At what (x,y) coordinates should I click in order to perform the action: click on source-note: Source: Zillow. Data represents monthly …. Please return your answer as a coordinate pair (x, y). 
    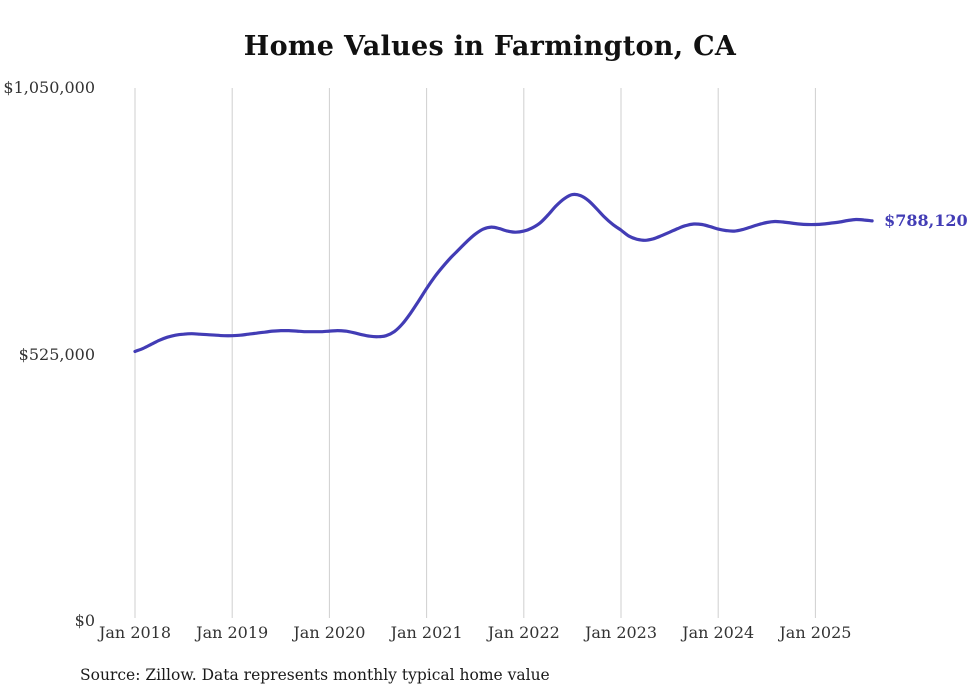
    Looking at the image, I should click on (315, 675).